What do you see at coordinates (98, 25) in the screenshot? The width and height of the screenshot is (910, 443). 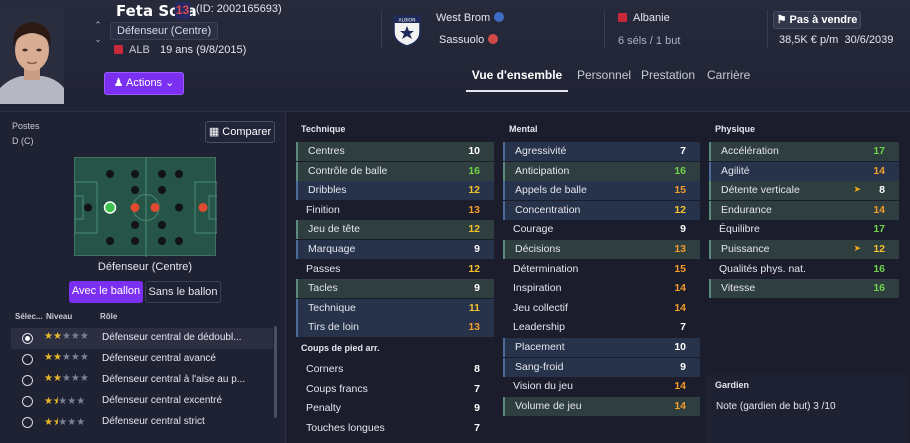 I see `chevron-up-icon: ⌃` at bounding box center [98, 25].